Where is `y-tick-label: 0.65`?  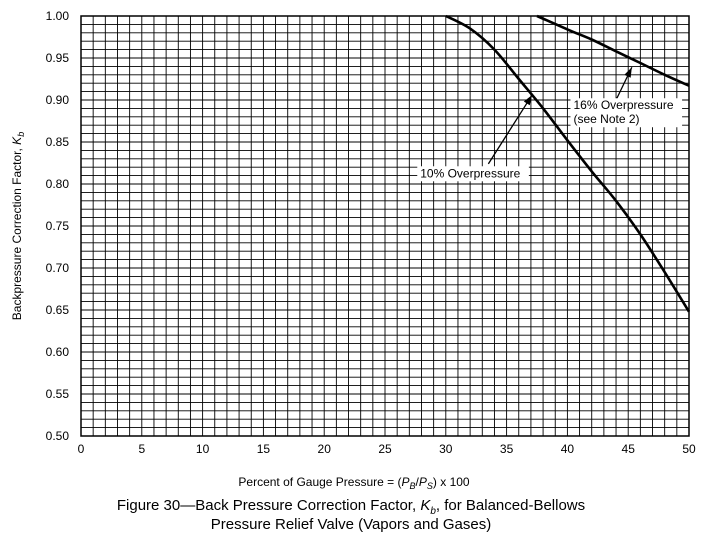
y-tick-label: 0.65 is located at coordinates (58, 310).